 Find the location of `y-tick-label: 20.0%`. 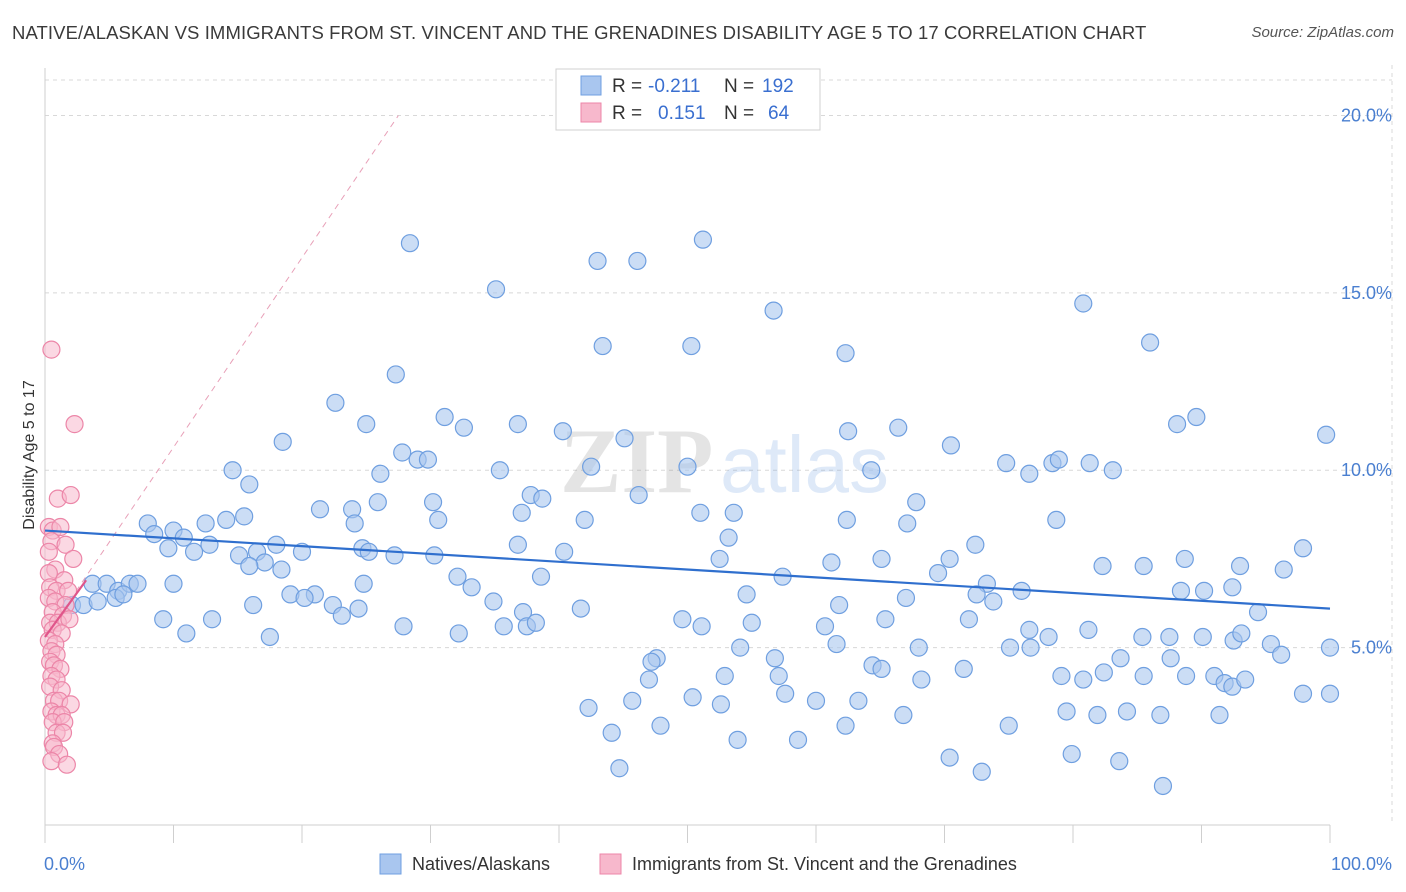

y-tick-label: 20.0% is located at coordinates (1366, 115).